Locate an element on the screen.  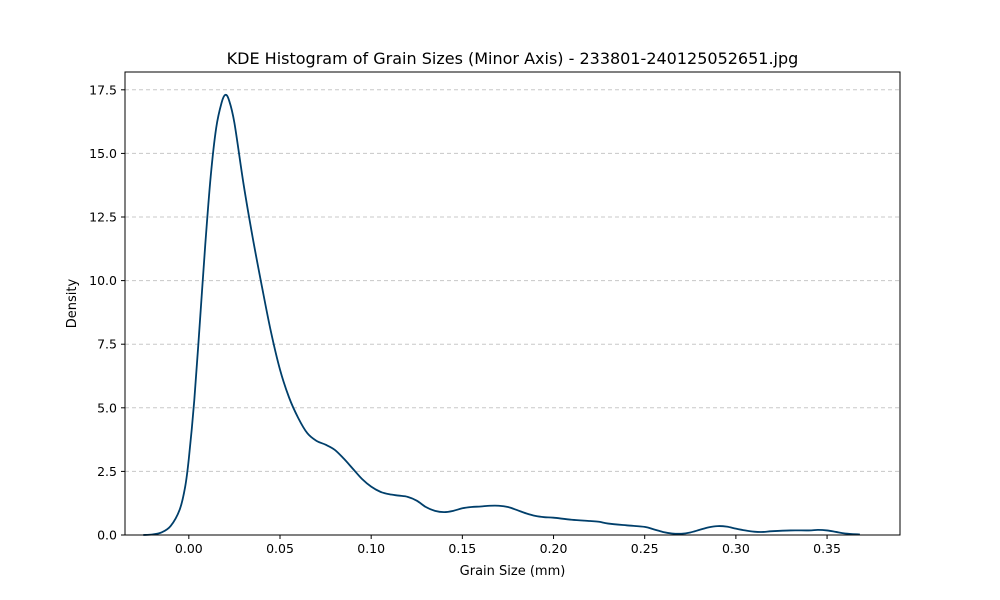
x-tick-label: 0.10 is located at coordinates (371, 548).